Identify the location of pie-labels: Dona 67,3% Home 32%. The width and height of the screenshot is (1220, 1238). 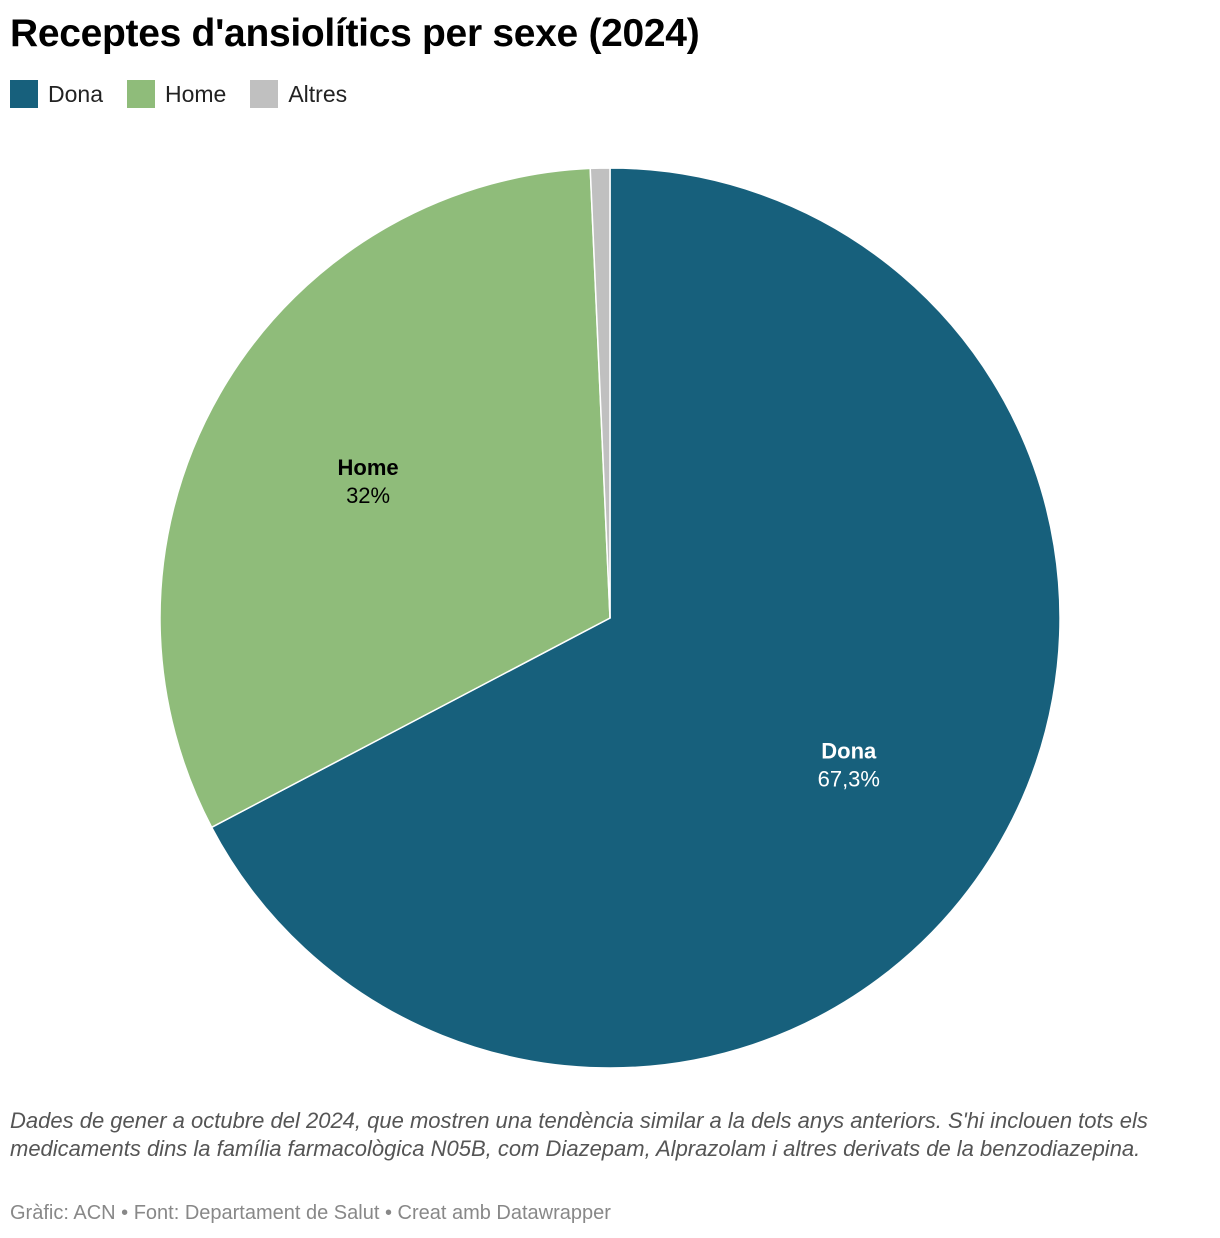
(609, 623).